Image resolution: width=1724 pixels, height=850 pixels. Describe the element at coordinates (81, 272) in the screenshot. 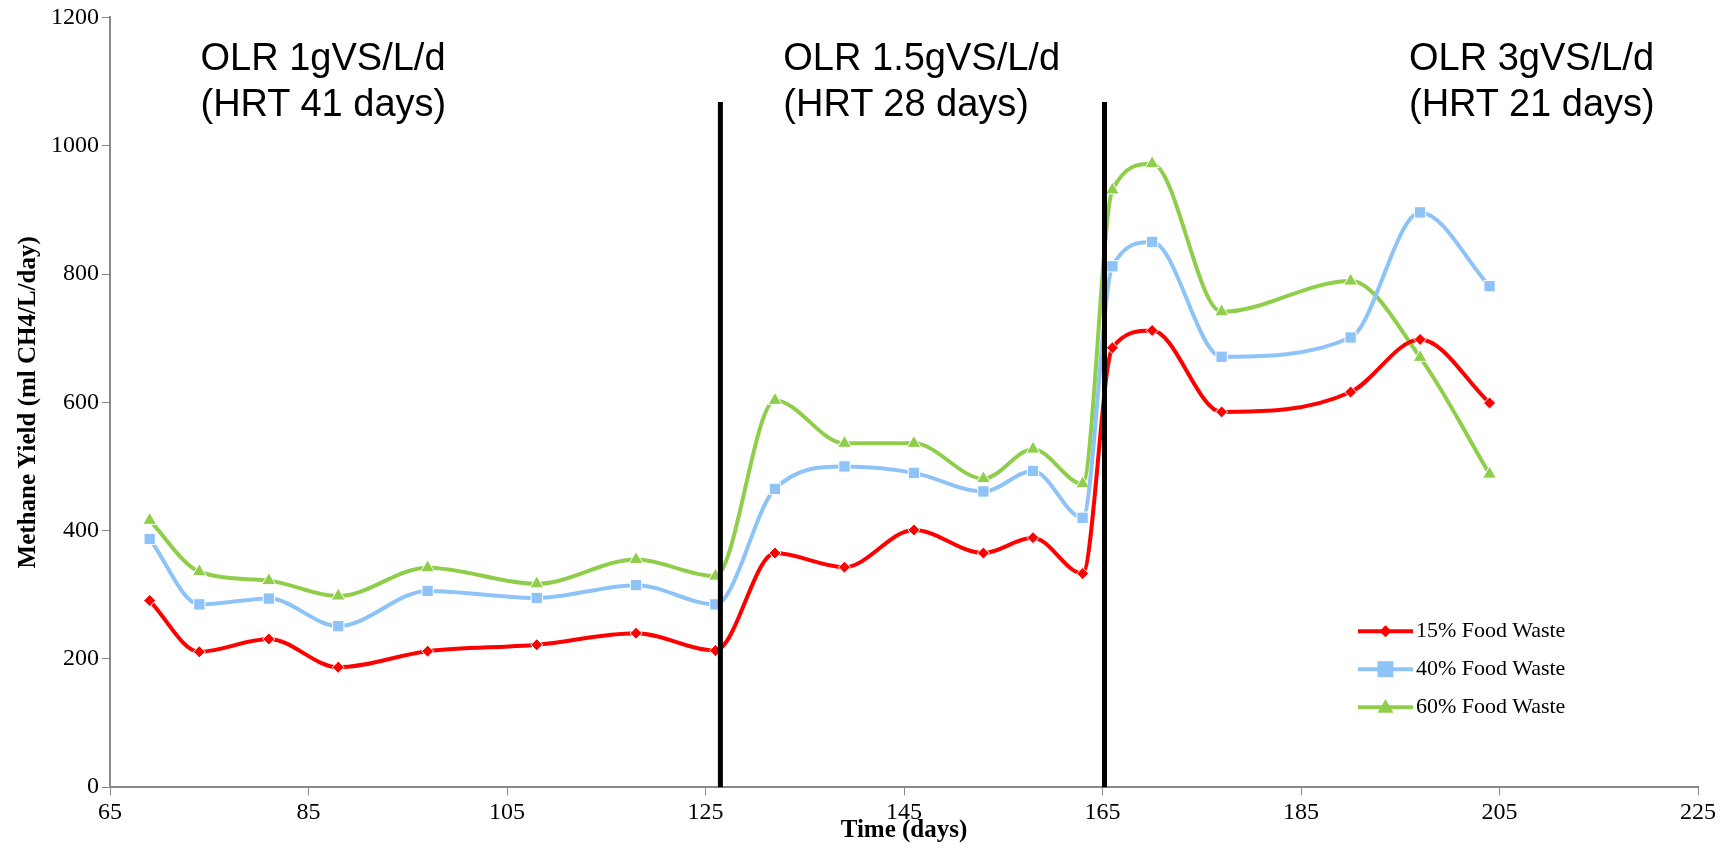

I see `y-tick-label: 800` at that location.